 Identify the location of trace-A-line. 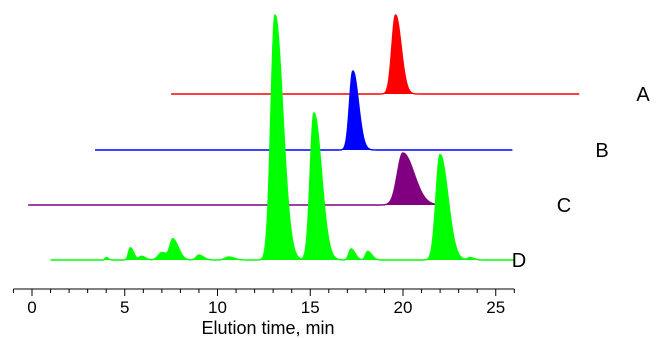
(375, 54).